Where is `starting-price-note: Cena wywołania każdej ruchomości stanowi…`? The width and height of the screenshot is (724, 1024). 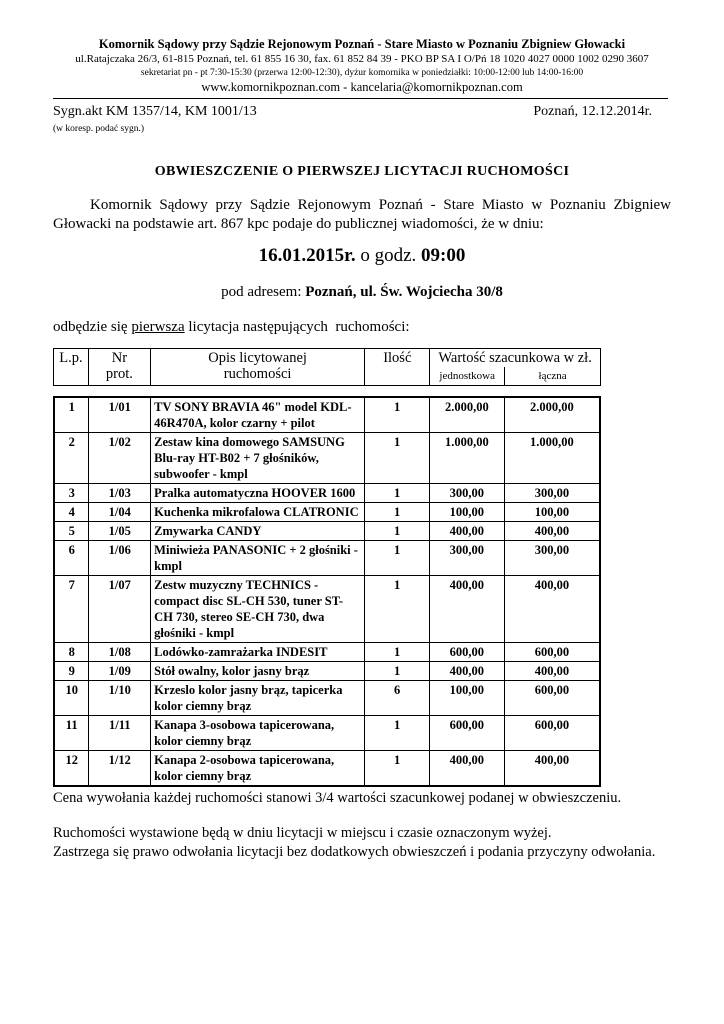
starting-price-note: Cena wywołania każdej ruchomości stanowi… is located at coordinates (337, 798).